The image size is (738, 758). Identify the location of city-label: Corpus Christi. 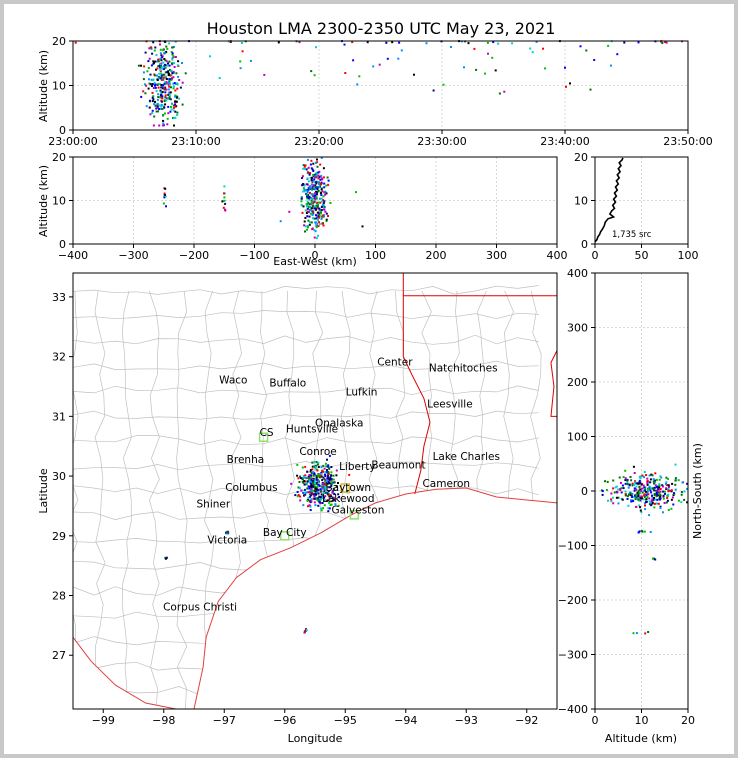
(200, 607).